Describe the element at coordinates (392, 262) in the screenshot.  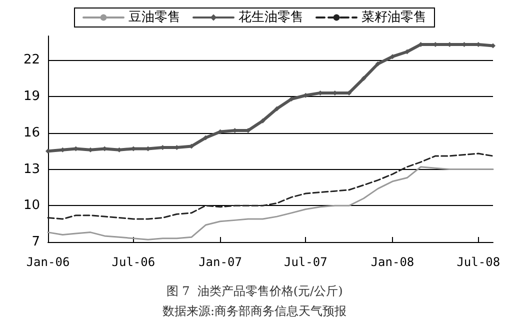
I see `x-tick-label: Jan-08` at that location.